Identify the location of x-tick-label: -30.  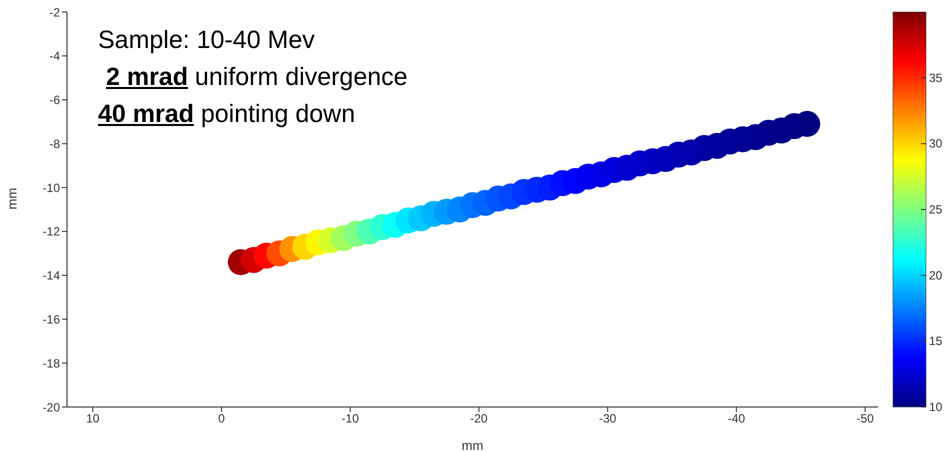
(607, 419).